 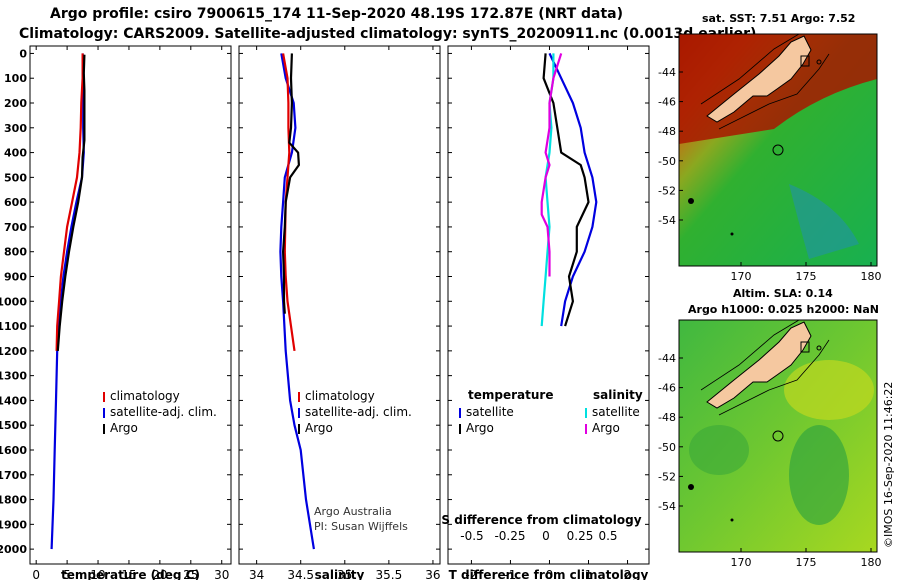 I want to click on x-tick-label: 1, so click(x=589, y=574).